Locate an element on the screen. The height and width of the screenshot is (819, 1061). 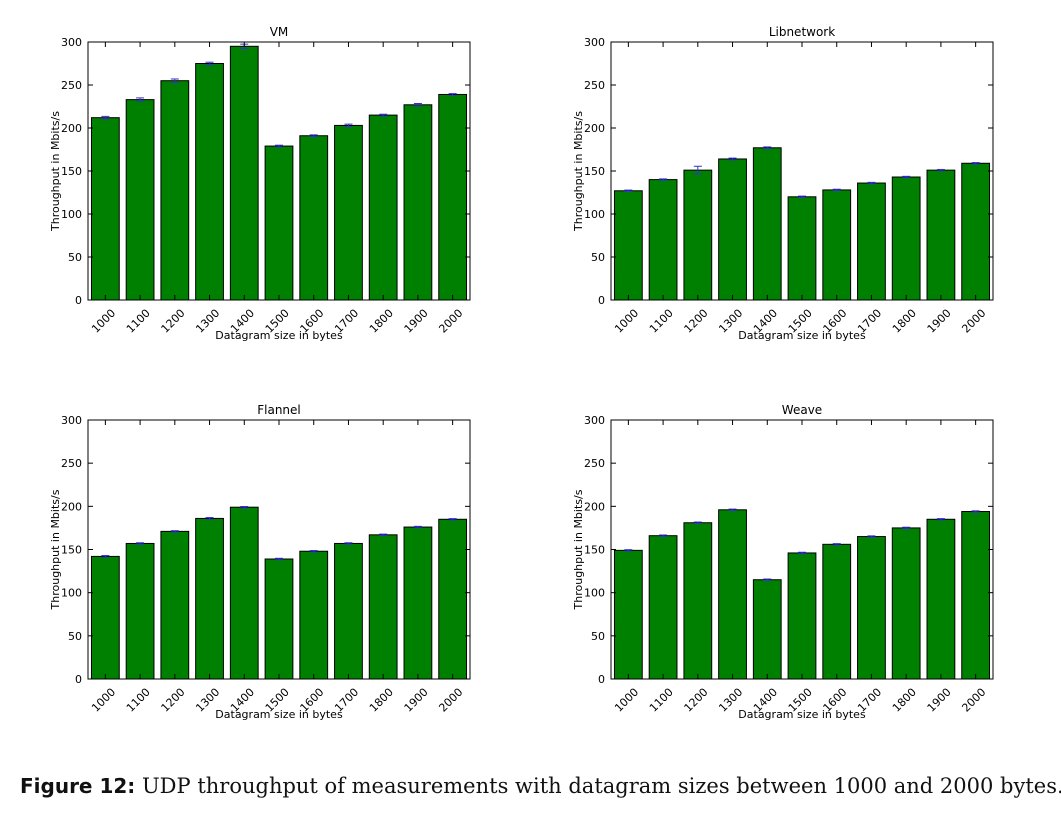
y-tick-label: 250 is located at coordinates (71, 85).